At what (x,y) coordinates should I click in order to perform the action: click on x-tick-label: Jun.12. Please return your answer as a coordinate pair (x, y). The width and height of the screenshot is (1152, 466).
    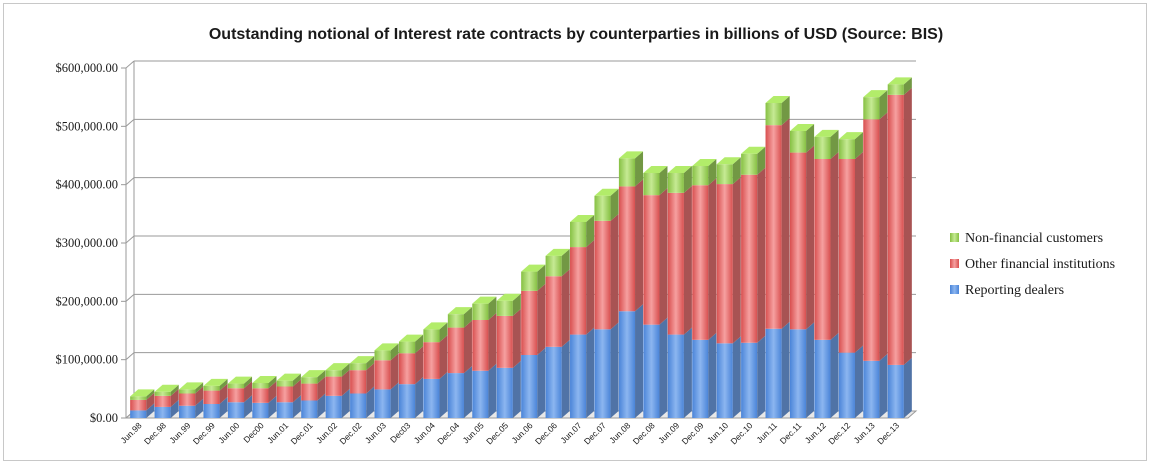
    Looking at the image, I should click on (815, 432).